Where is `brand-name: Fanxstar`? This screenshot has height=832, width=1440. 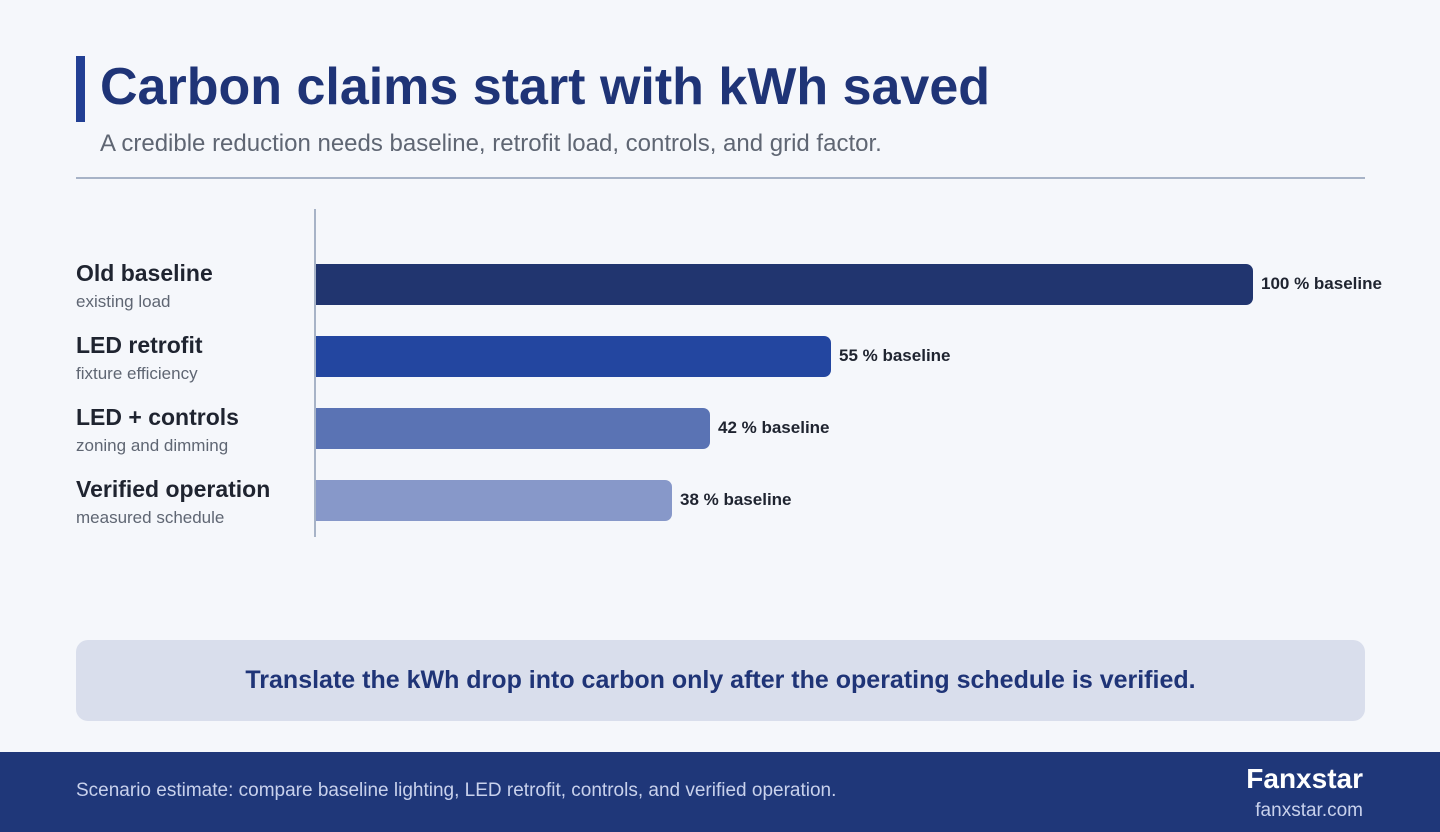
brand-name: Fanxstar is located at coordinates (1304, 778).